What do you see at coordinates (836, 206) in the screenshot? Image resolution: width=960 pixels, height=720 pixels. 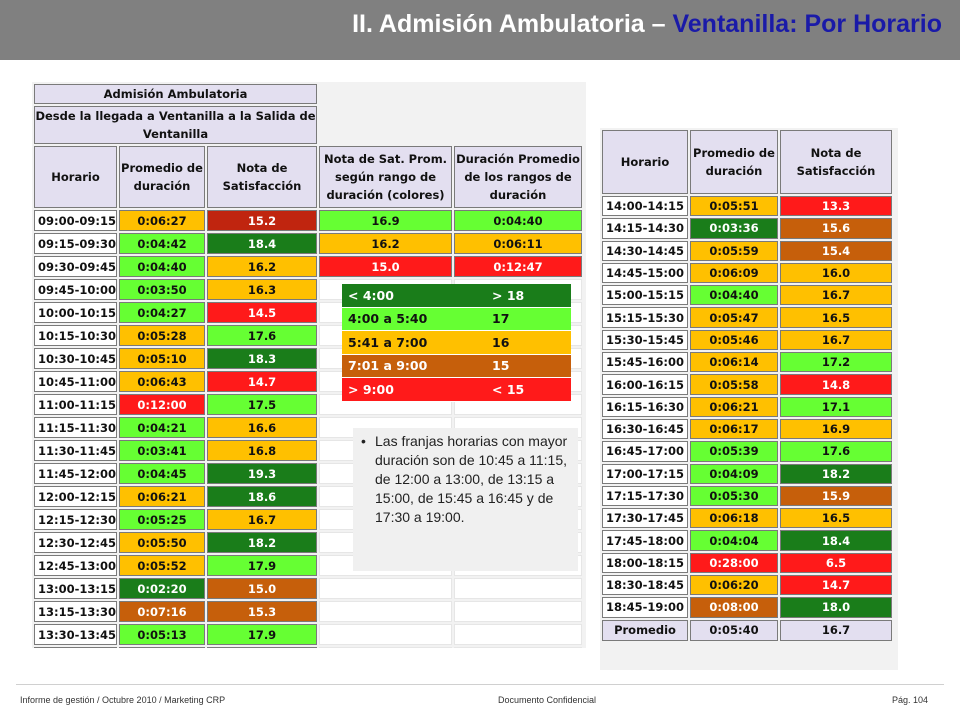 I see `satisfaction-cell: 13.3` at bounding box center [836, 206].